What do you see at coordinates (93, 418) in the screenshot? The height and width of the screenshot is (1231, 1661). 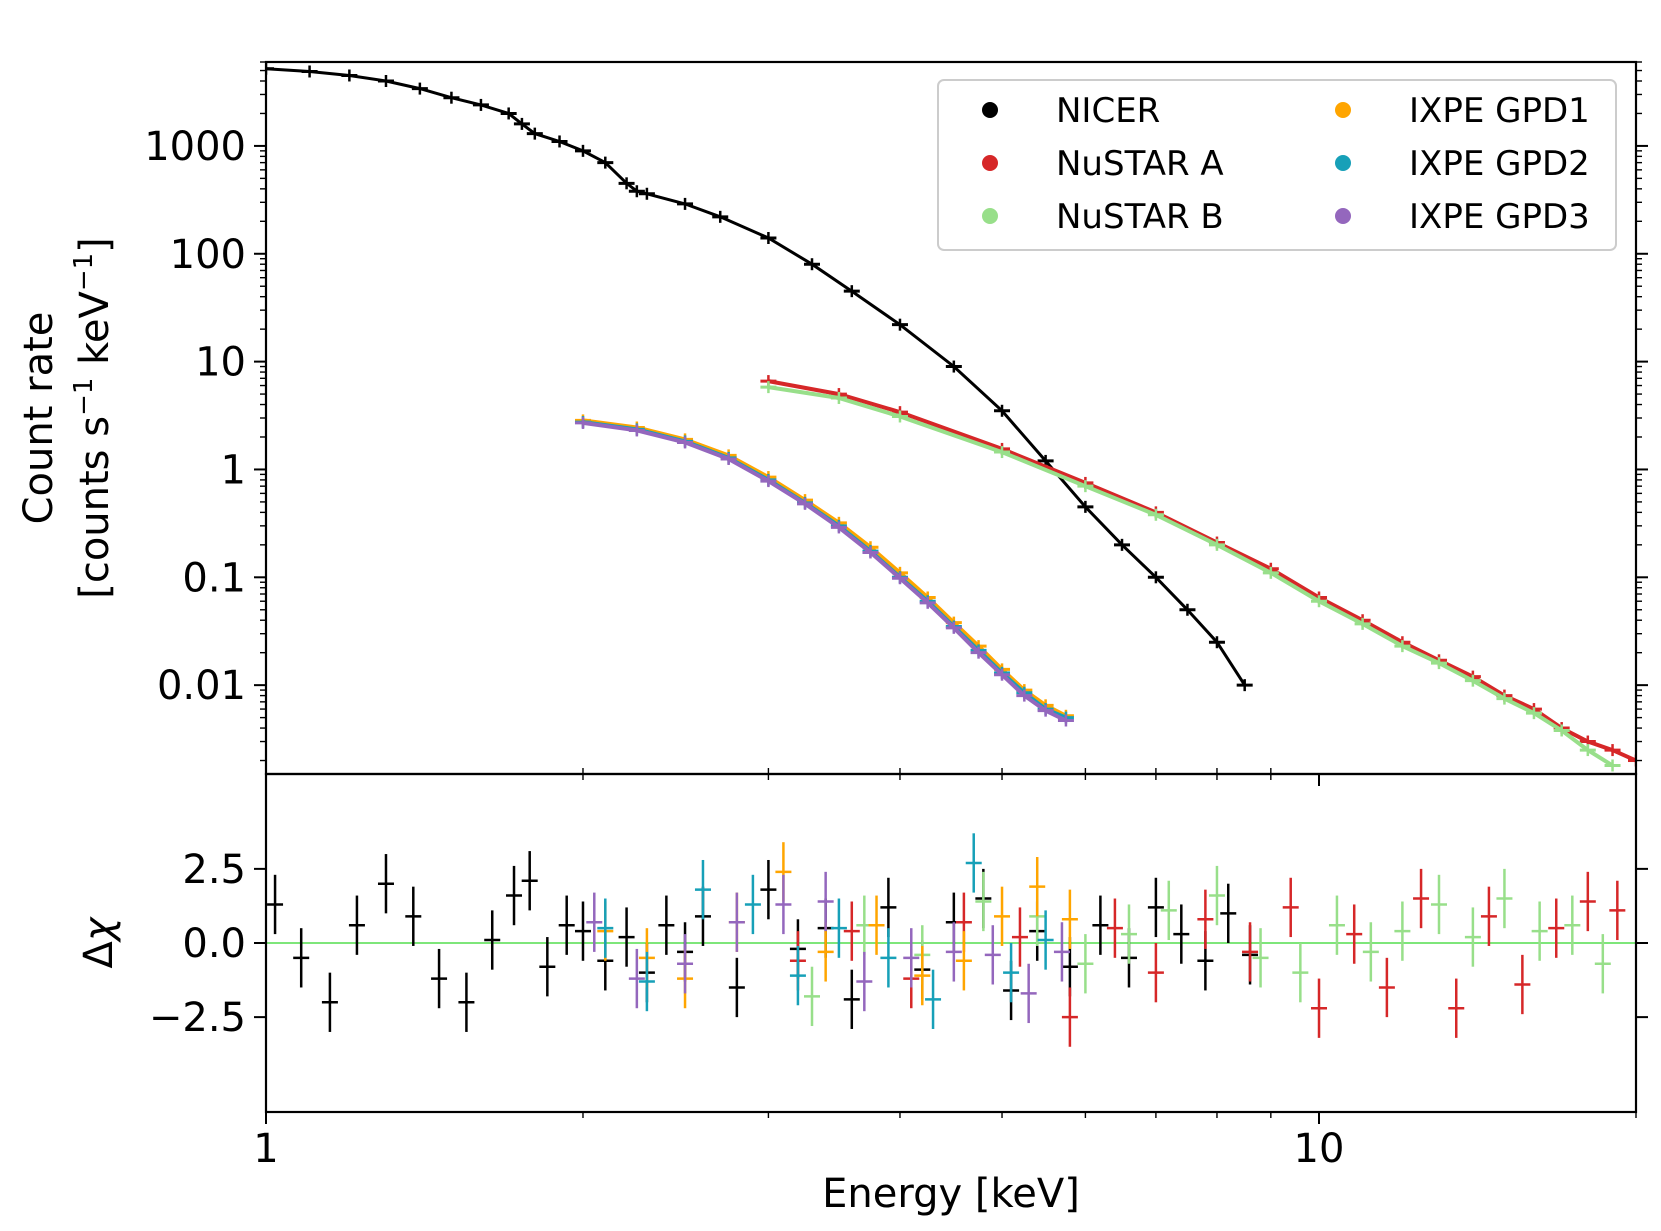 I see `y-label-line2: [counts s−1 keV−1]` at bounding box center [93, 418].